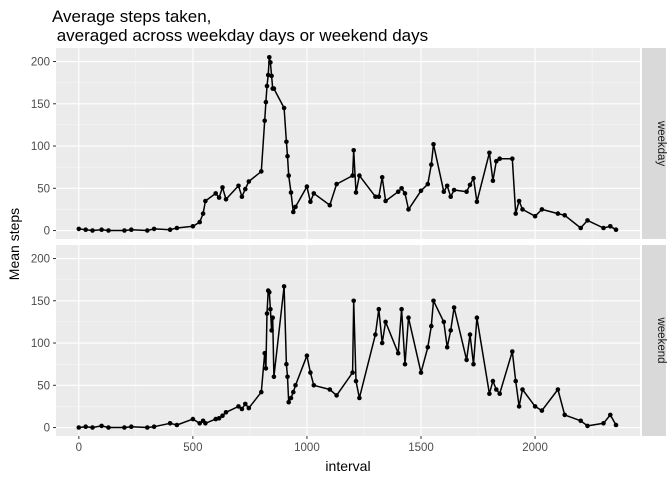 Image resolution: width=672 pixels, height=480 pixels. Describe the element at coordinates (43, 386) in the screenshot. I see `y-tick-label: 50` at that location.